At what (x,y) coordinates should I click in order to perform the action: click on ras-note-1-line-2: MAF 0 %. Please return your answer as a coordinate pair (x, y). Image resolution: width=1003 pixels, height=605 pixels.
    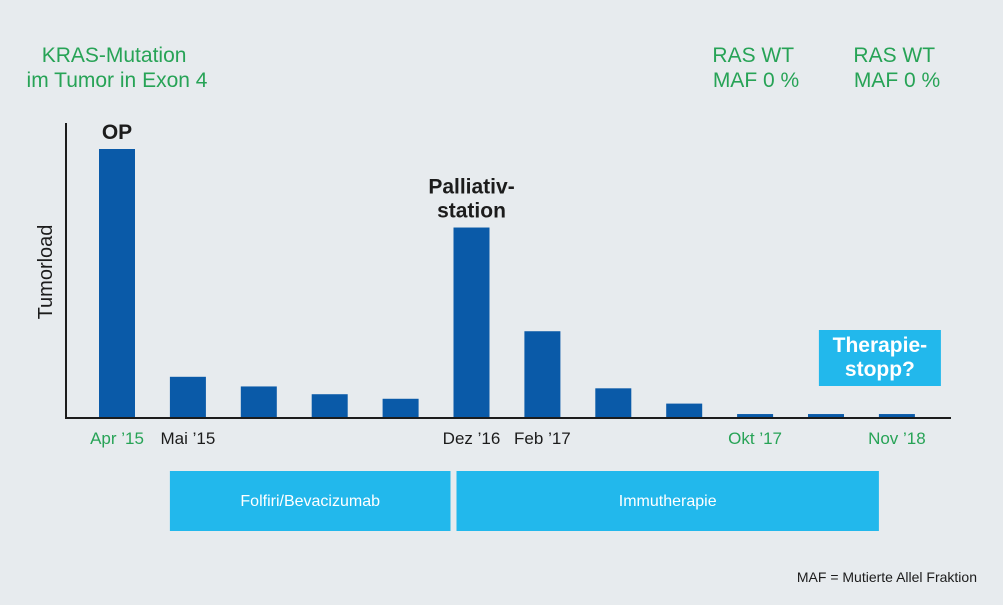
    Looking at the image, I should click on (756, 80).